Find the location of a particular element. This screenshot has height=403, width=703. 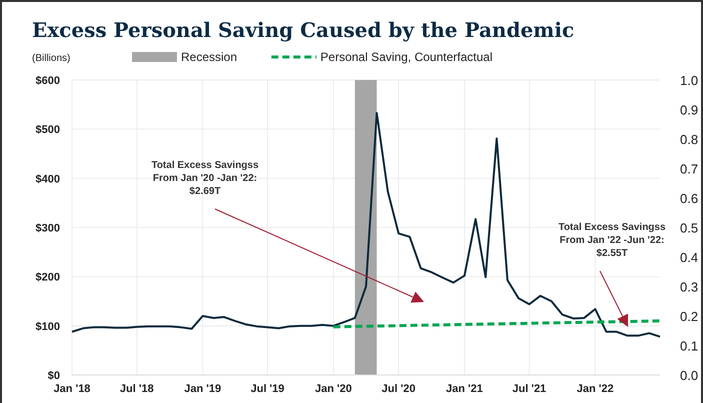

y-tick-label: $200 is located at coordinates (48, 278).